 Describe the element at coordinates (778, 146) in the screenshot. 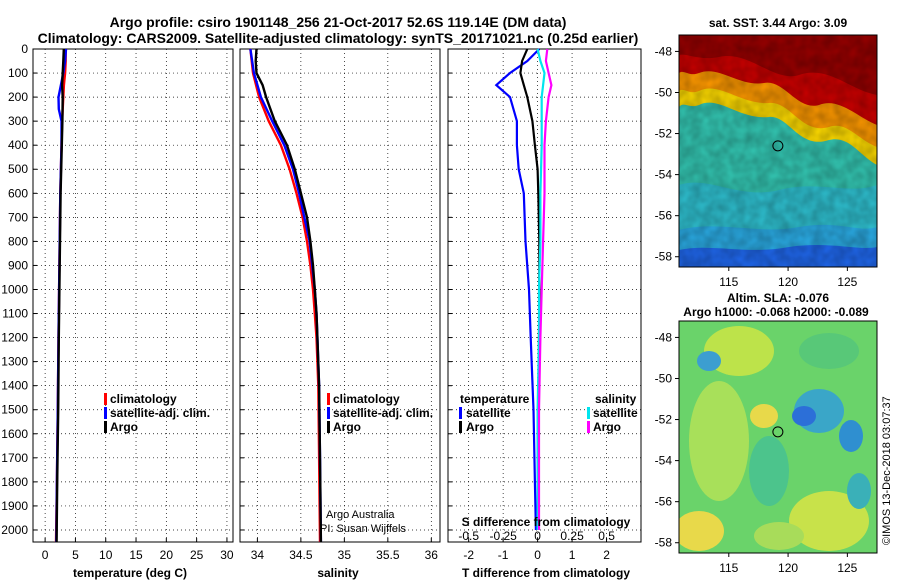

I see `sst-argo-marker` at that location.